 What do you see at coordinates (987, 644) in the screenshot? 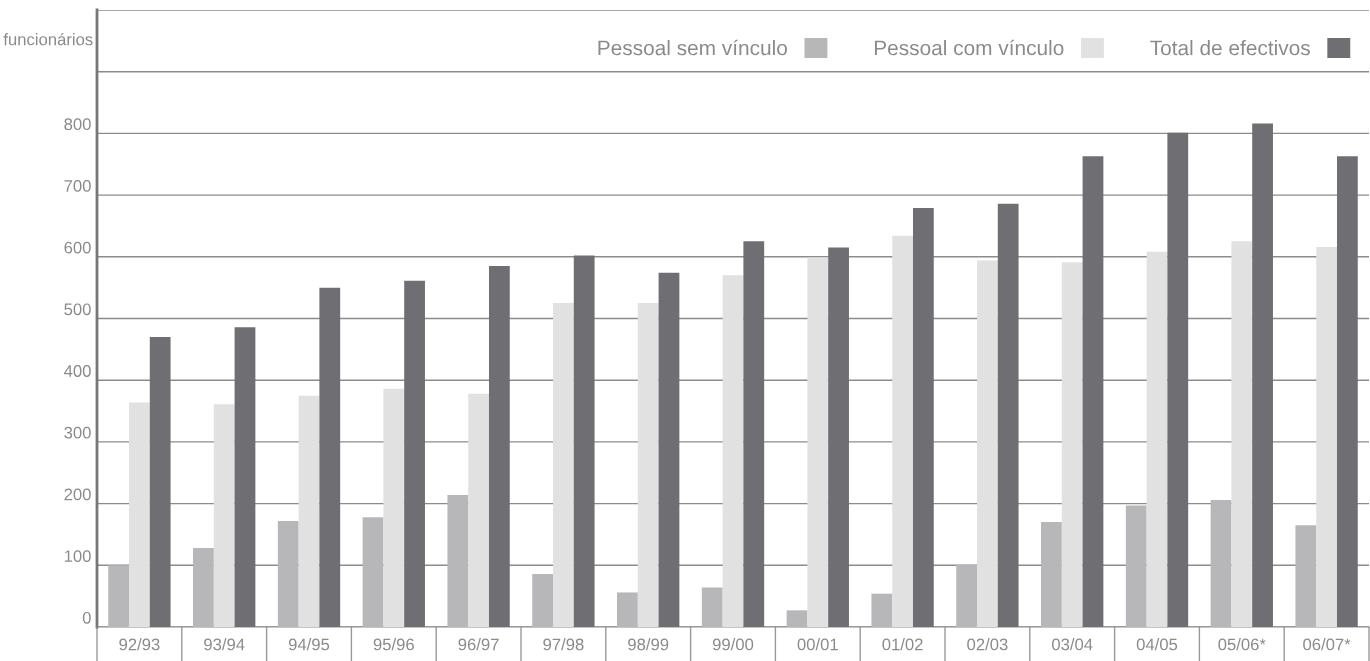
I see `x-tick-label: 02/03` at bounding box center [987, 644].